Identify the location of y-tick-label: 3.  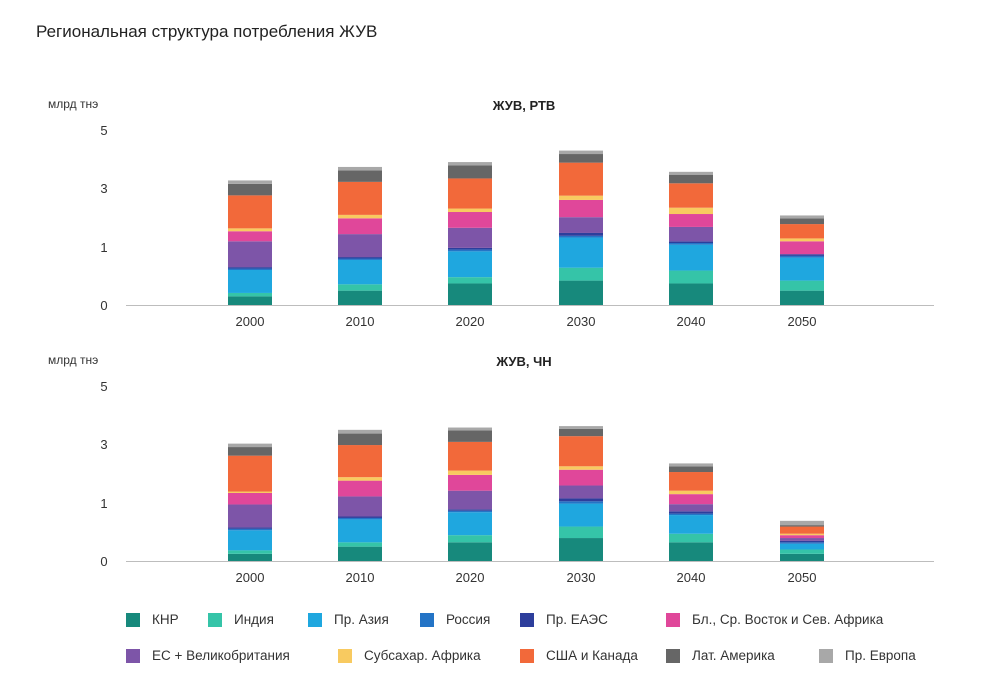
(103, 188).